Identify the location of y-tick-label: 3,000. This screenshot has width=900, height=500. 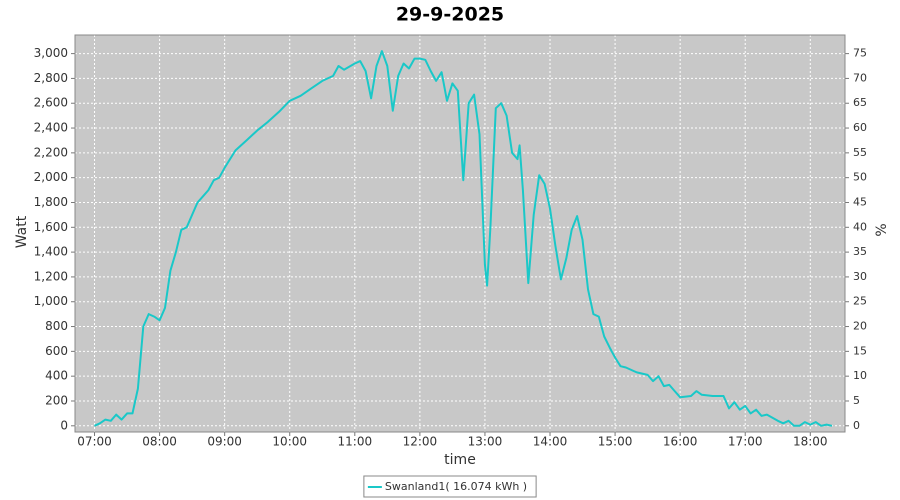
(51, 53).